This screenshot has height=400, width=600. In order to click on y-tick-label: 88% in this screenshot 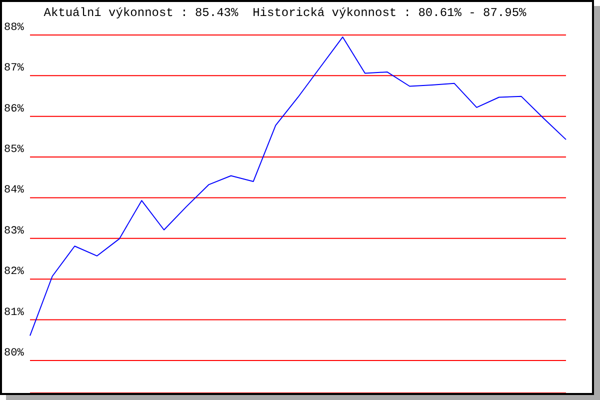, I will do `click(14, 28)`.